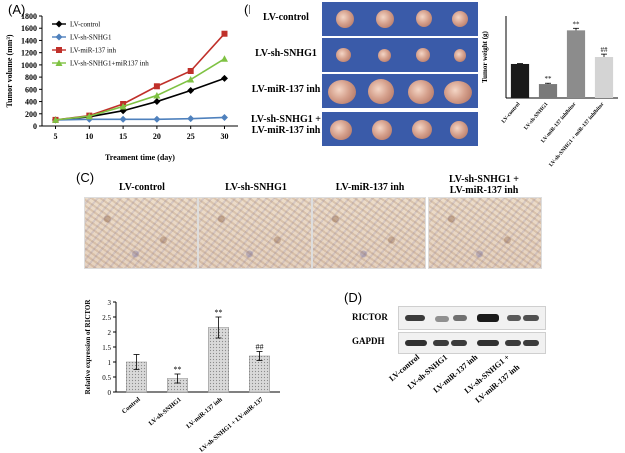 Image resolution: width=625 pixels, height=453 pixels. Describe the element at coordinates (368, 341) in the screenshot. I see `blot-row-label-gapdh: GAPDH` at that location.